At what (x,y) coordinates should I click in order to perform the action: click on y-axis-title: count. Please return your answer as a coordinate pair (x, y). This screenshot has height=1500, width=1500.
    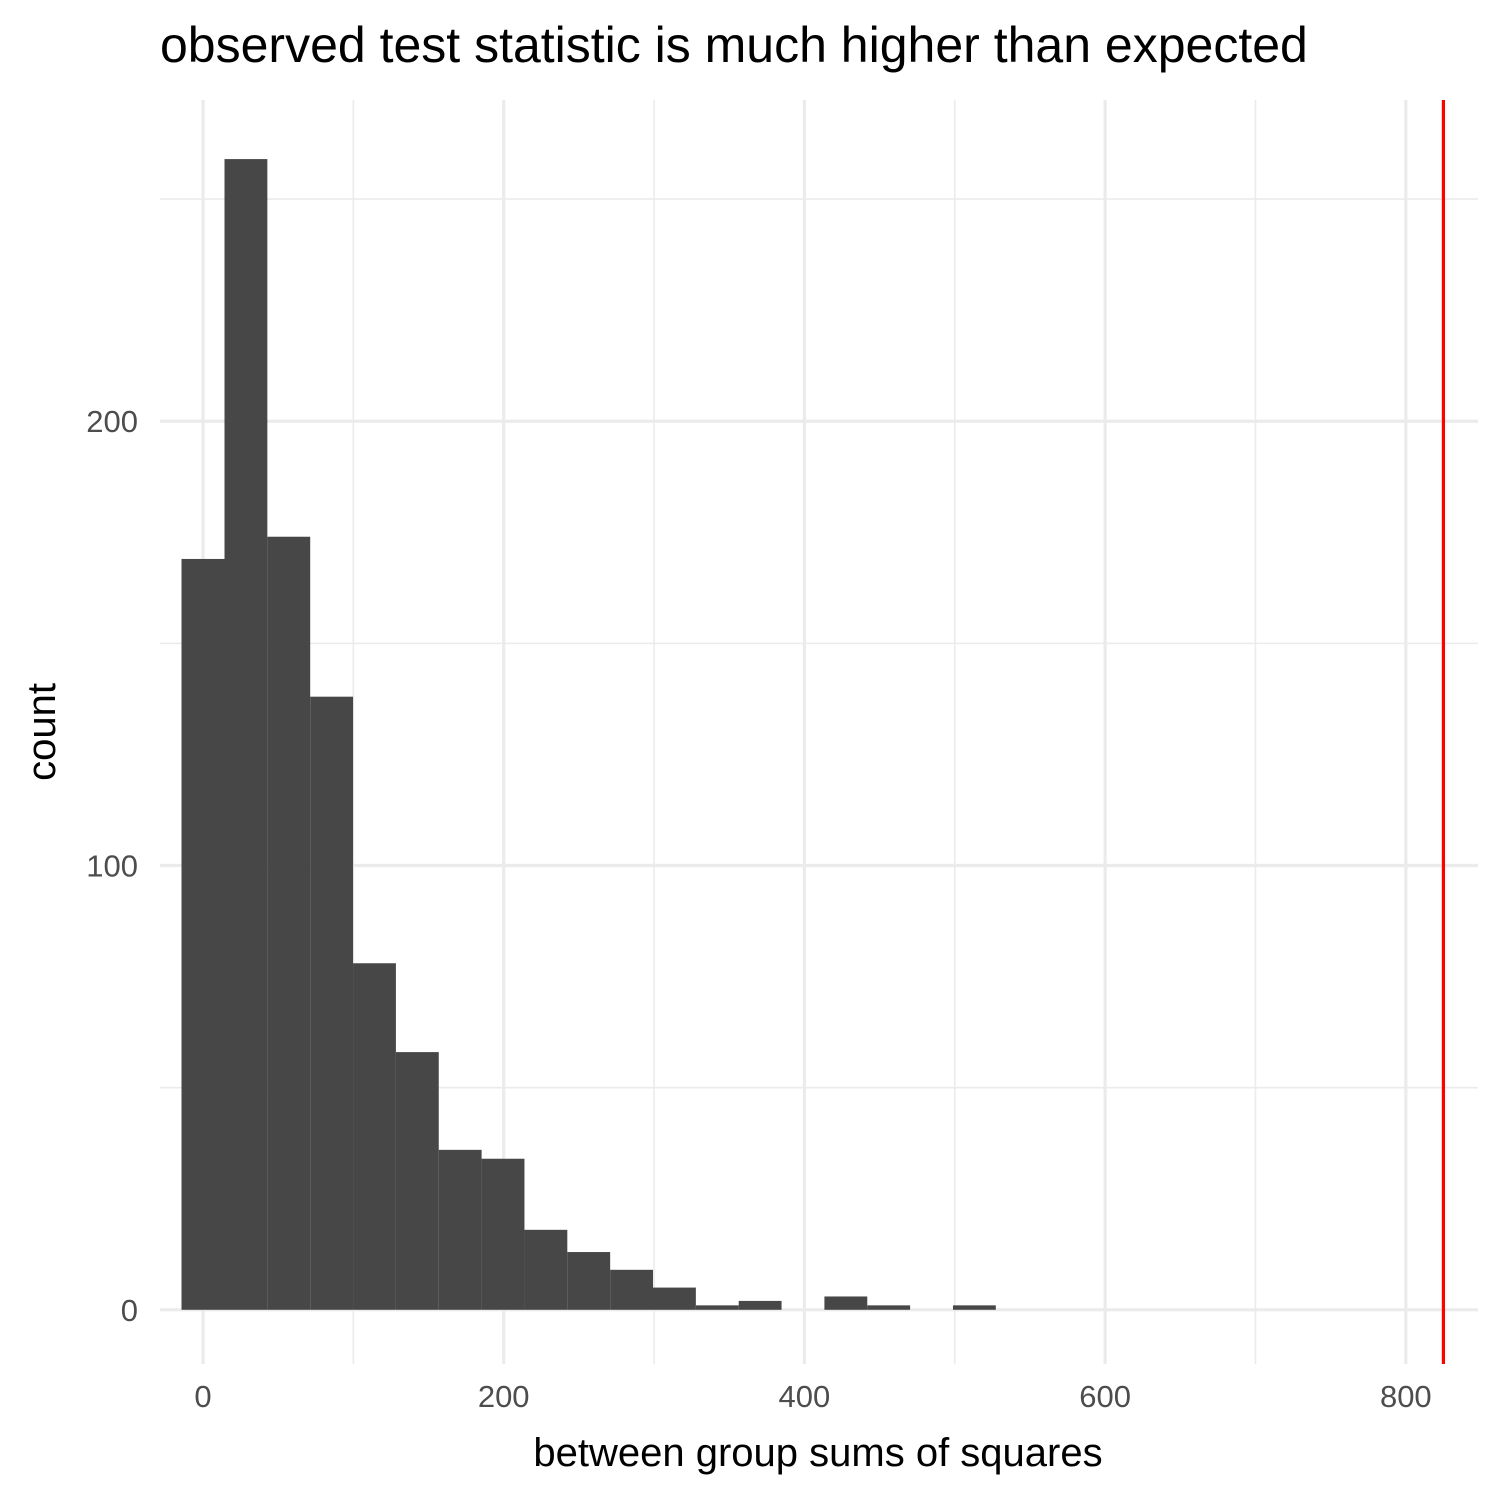
    Looking at the image, I should click on (42, 732).